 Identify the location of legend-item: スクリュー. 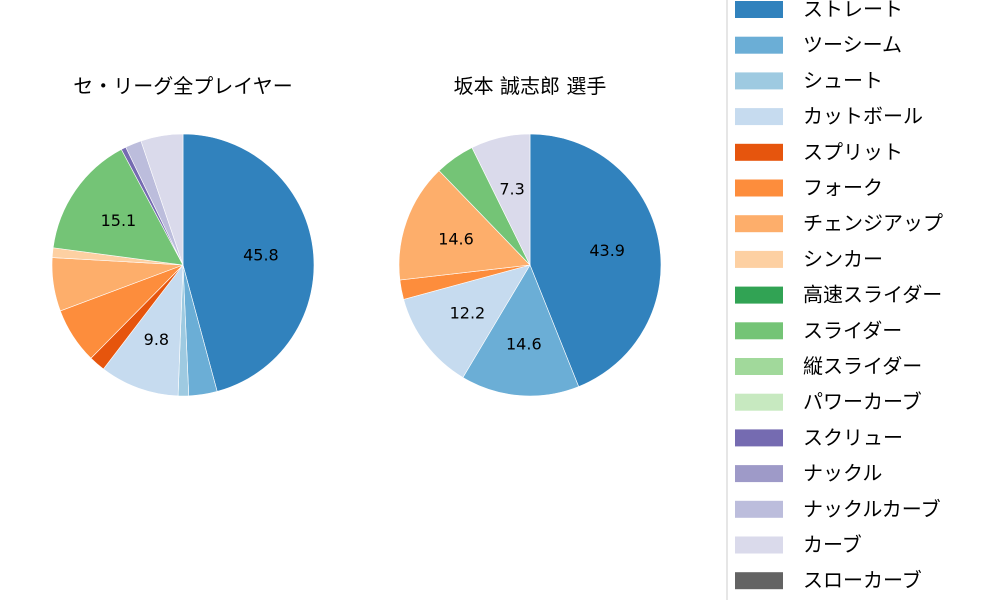
(819, 437).